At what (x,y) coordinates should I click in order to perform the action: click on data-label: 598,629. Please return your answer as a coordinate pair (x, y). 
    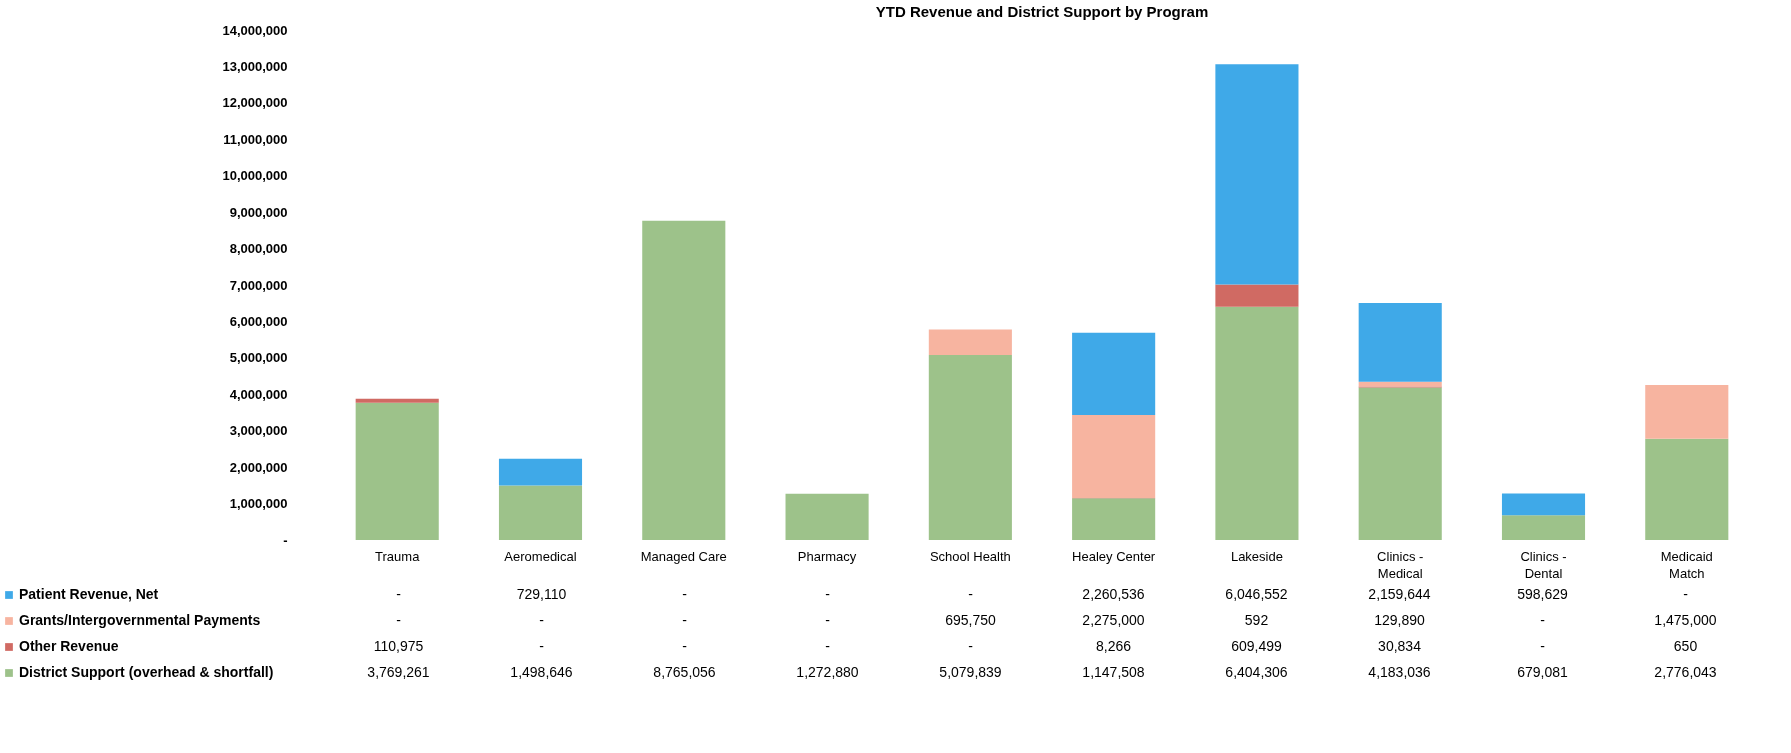
    Looking at the image, I should click on (1543, 594).